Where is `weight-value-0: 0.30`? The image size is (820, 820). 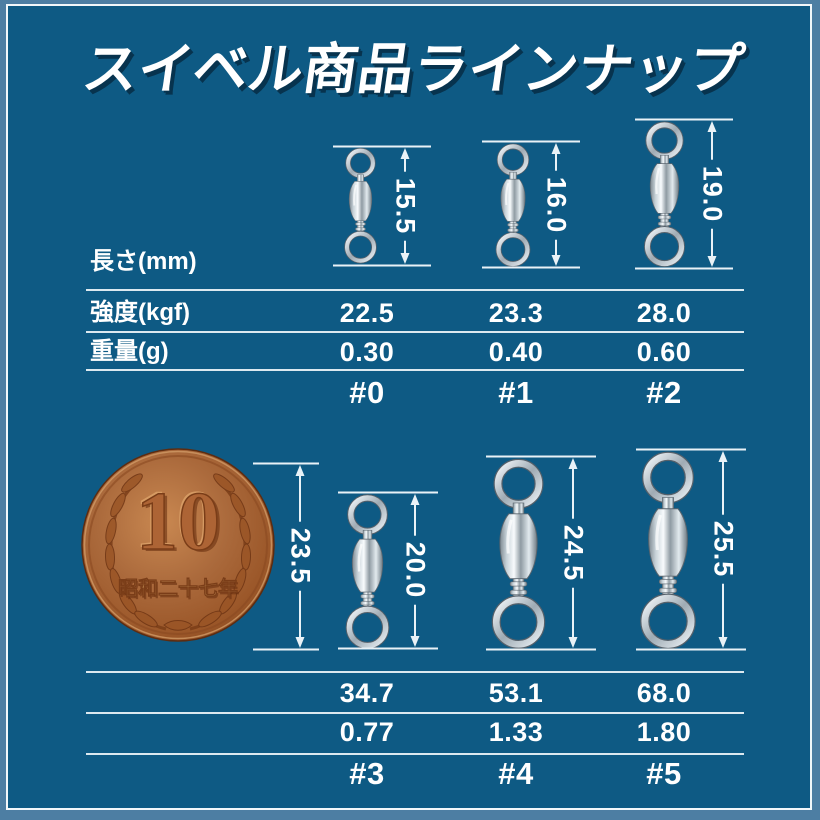 weight-value-0: 0.30 is located at coordinates (367, 352).